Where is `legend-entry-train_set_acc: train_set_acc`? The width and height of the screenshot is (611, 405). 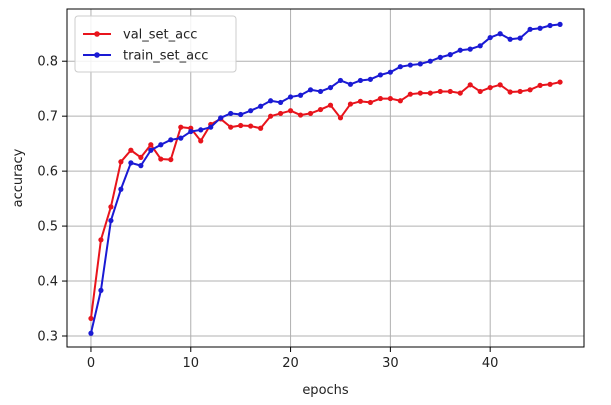
legend-entry-train_set_acc: train_set_acc is located at coordinates (145, 56).